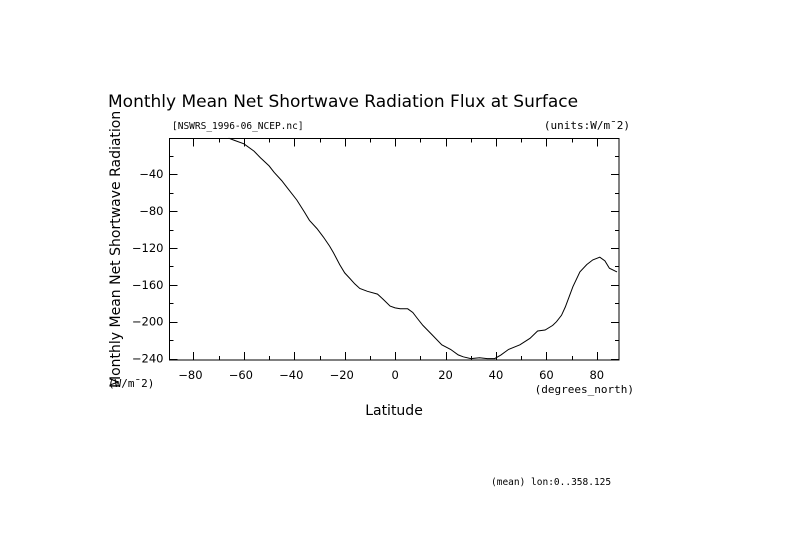 The width and height of the screenshot is (789, 558). Describe the element at coordinates (151, 211) in the screenshot. I see `y-tick-label: −80` at that location.